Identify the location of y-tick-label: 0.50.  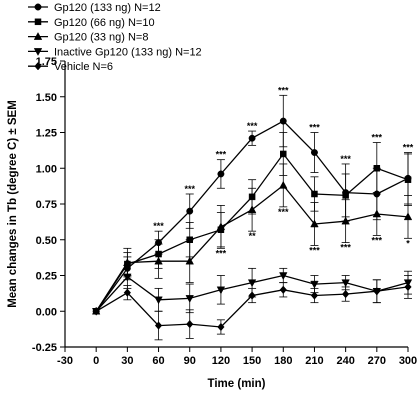
(46, 241).